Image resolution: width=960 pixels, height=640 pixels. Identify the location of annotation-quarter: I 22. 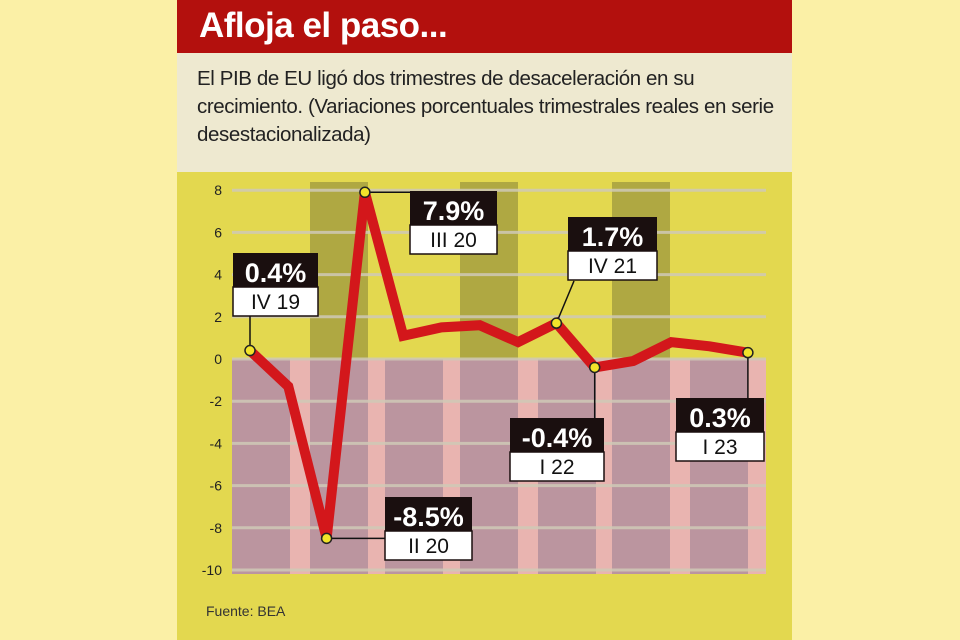
(556, 467).